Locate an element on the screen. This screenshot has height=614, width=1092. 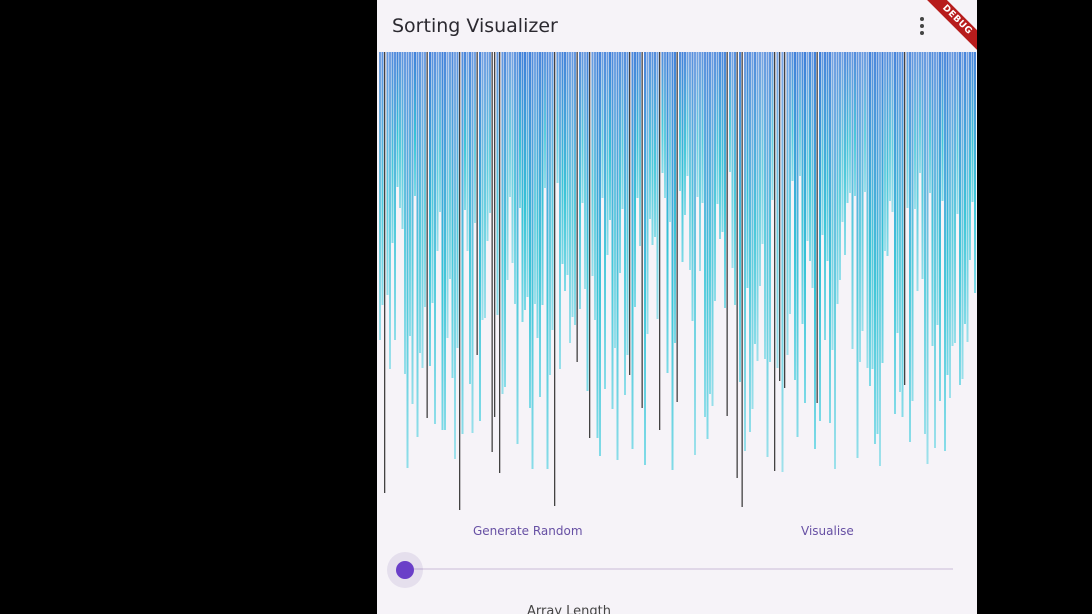
array-length-slider is located at coordinates (672, 570).